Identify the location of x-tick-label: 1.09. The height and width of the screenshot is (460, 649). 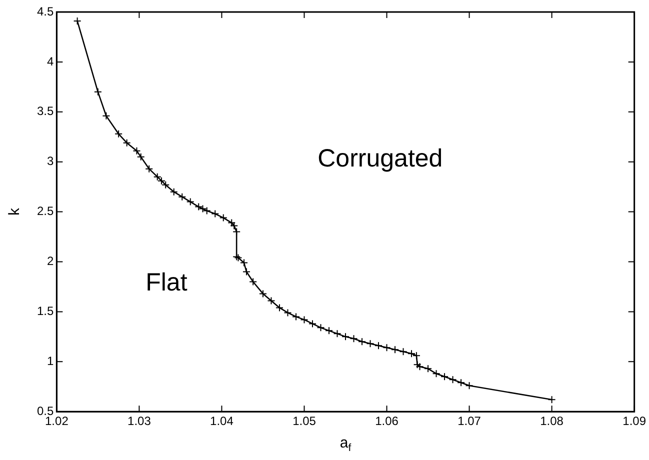
(634, 421).